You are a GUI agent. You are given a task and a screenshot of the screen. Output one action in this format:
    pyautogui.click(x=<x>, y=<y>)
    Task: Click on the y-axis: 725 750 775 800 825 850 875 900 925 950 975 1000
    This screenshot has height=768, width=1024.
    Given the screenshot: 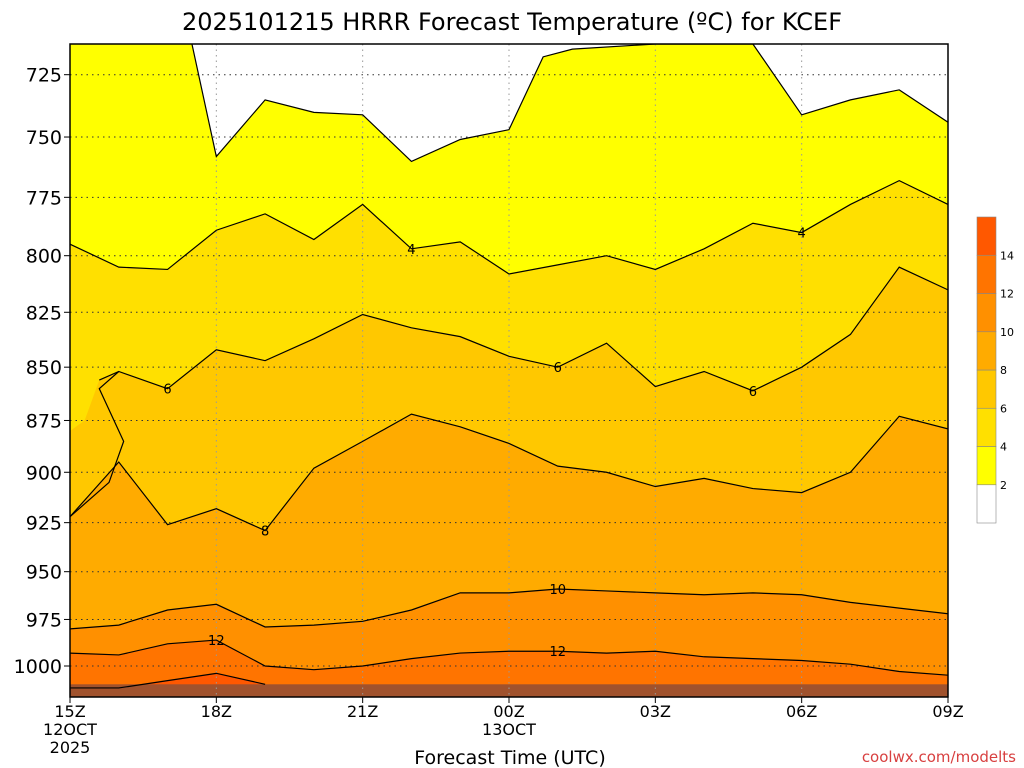 What is the action you would take?
    pyautogui.click(x=42, y=371)
    